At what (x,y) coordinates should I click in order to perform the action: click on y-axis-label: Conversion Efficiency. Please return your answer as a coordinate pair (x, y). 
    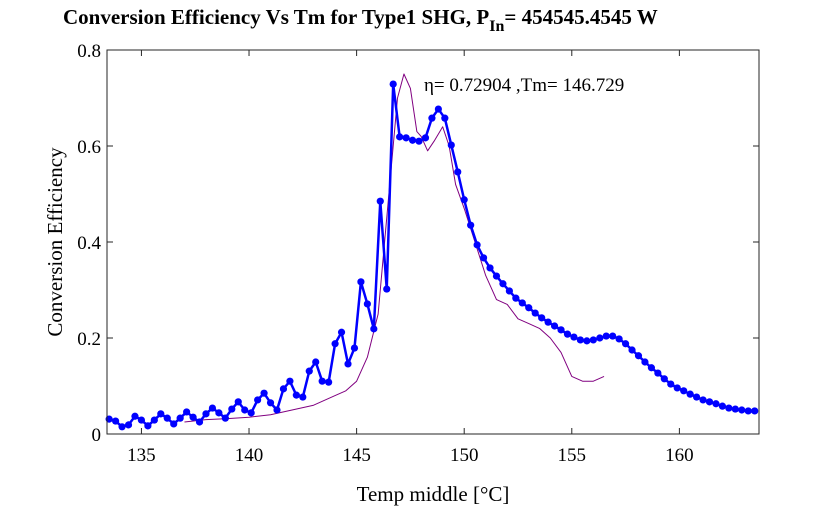
    Looking at the image, I should click on (55, 242).